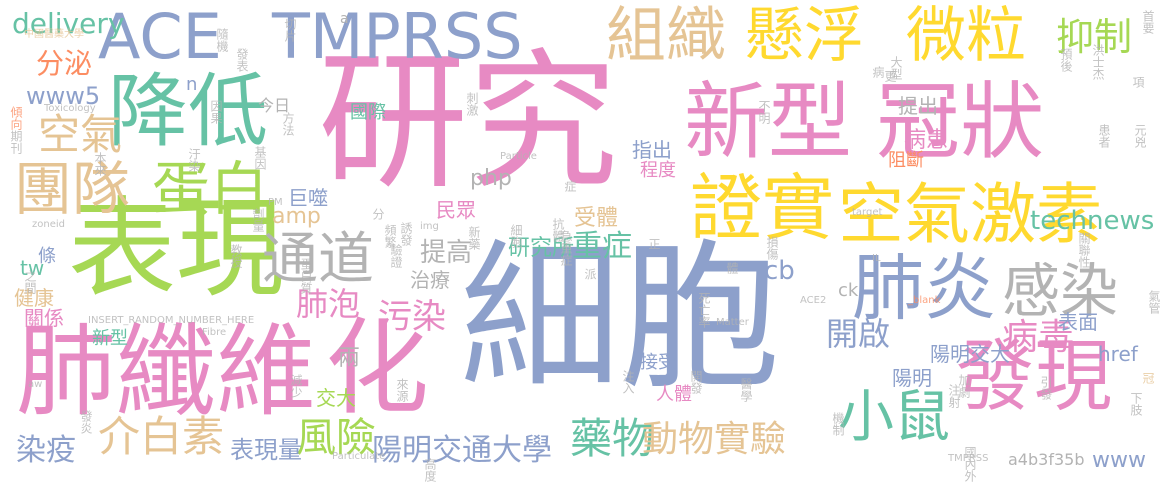  Describe the element at coordinates (194, 160) in the screenshot. I see `cloud-word: 汙染` at that location.